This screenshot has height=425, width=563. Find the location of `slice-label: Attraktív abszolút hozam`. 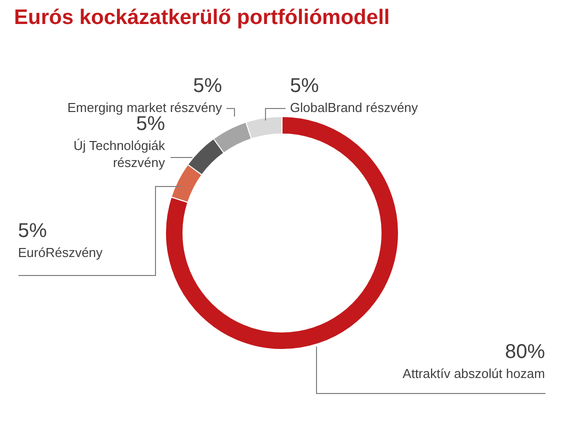

slice-label: Attraktív abszolút hozam is located at coordinates (473, 373).